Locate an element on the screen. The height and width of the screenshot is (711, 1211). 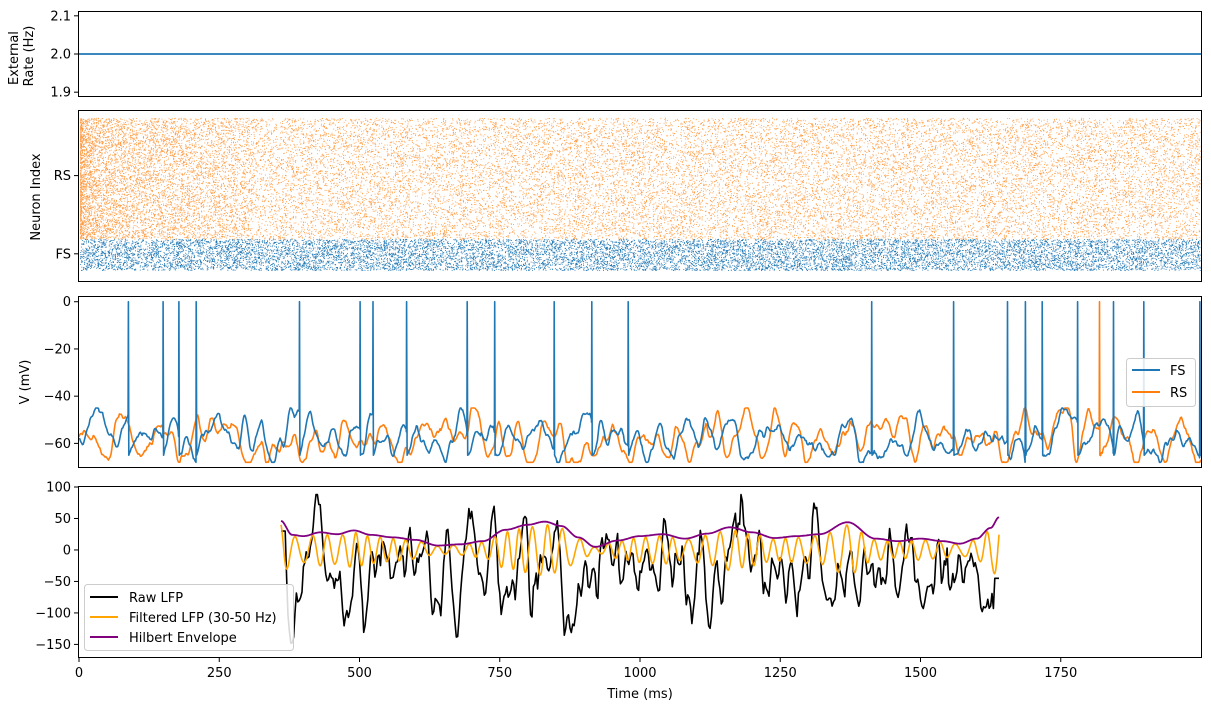
hilbert-envelope-trace is located at coordinates (640, 532).